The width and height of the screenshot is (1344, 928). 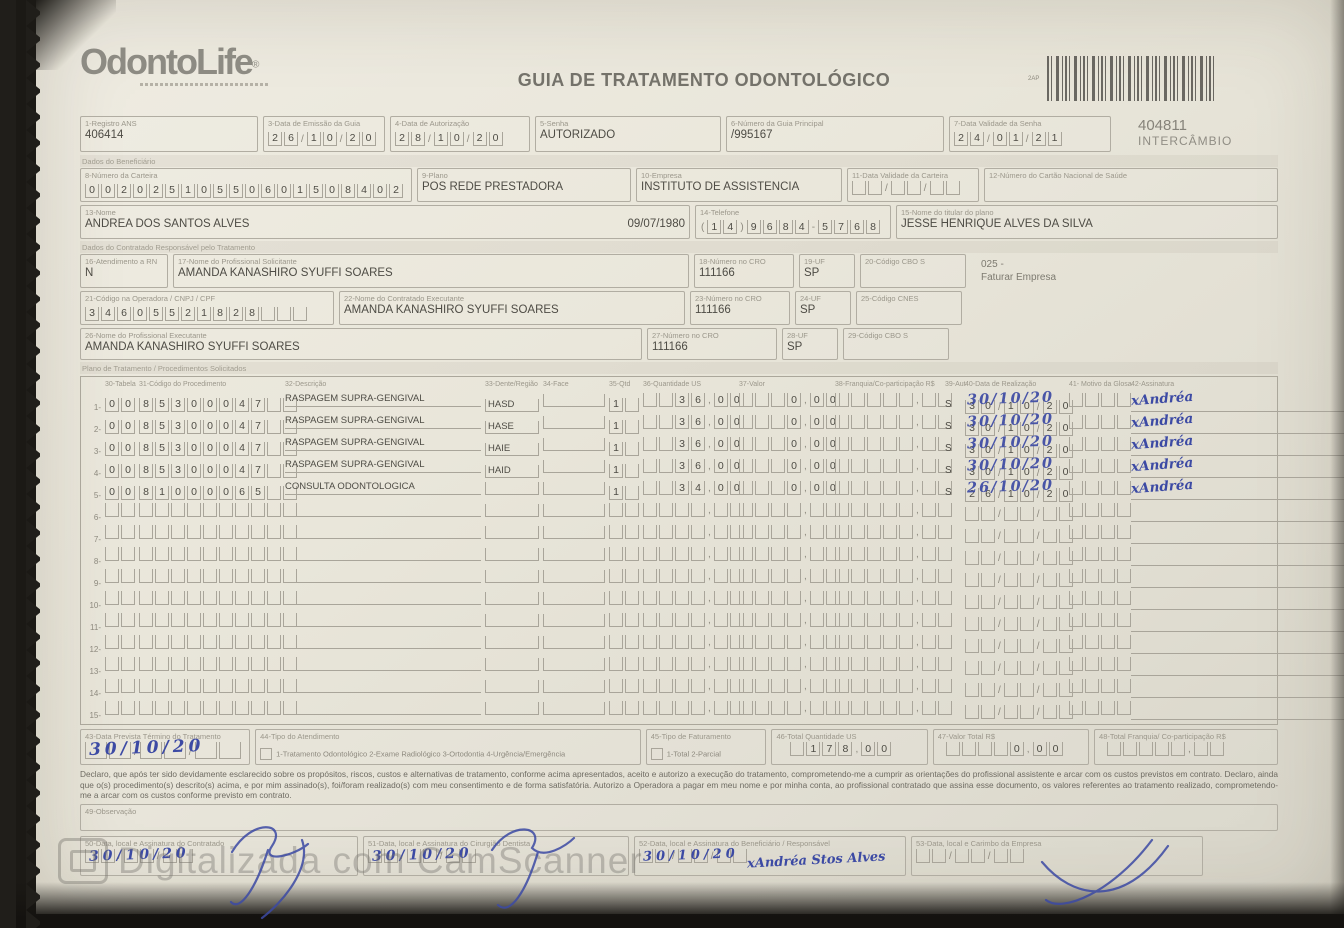 I want to click on col-n: 6-, so click(x=97, y=517).